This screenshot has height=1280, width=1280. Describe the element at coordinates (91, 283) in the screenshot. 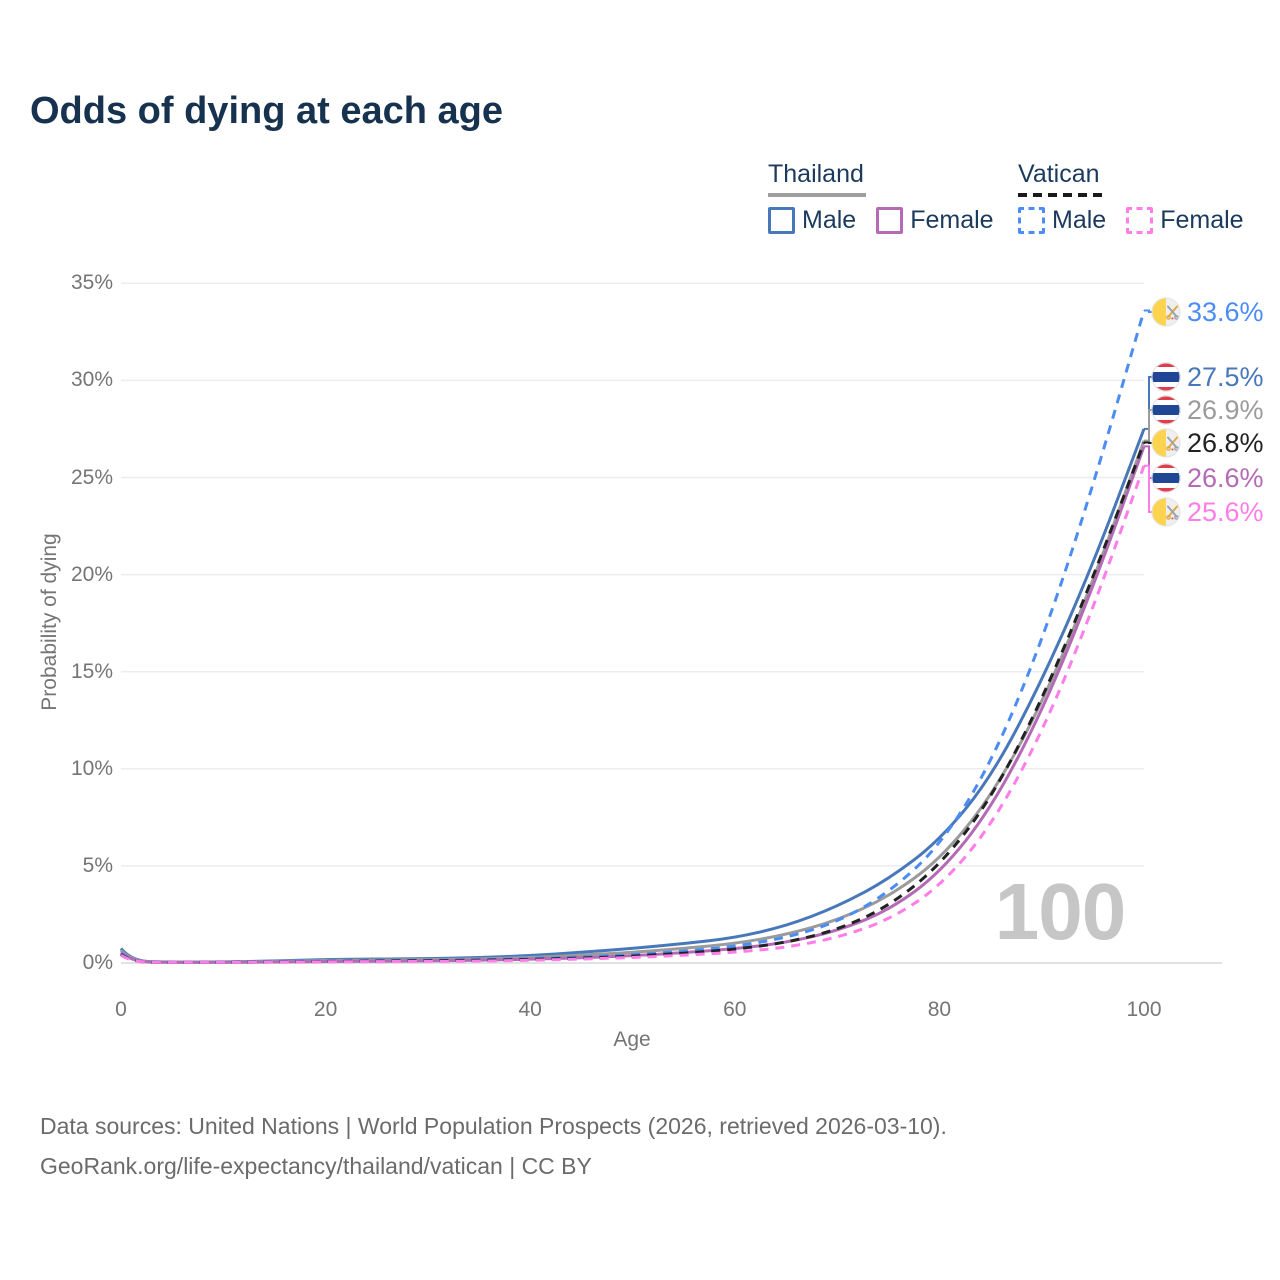

I see `y-tick-label: 35%` at that location.